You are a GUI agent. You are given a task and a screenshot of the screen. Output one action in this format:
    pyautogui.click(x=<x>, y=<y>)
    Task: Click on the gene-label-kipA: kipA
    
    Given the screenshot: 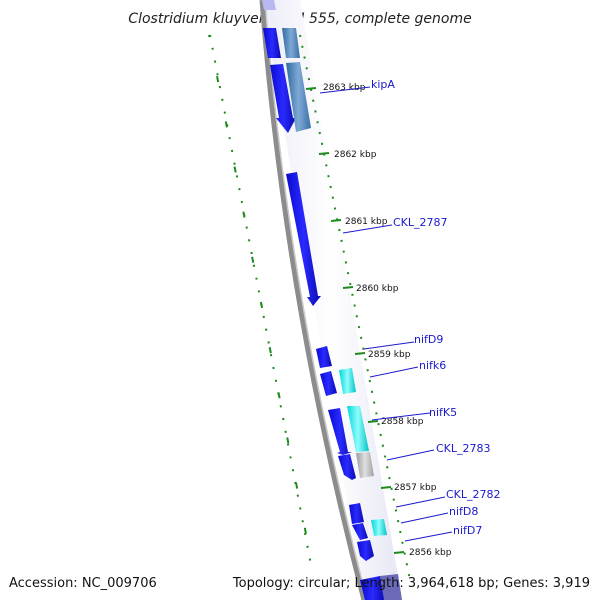 What is the action you would take?
    pyautogui.click(x=383, y=84)
    